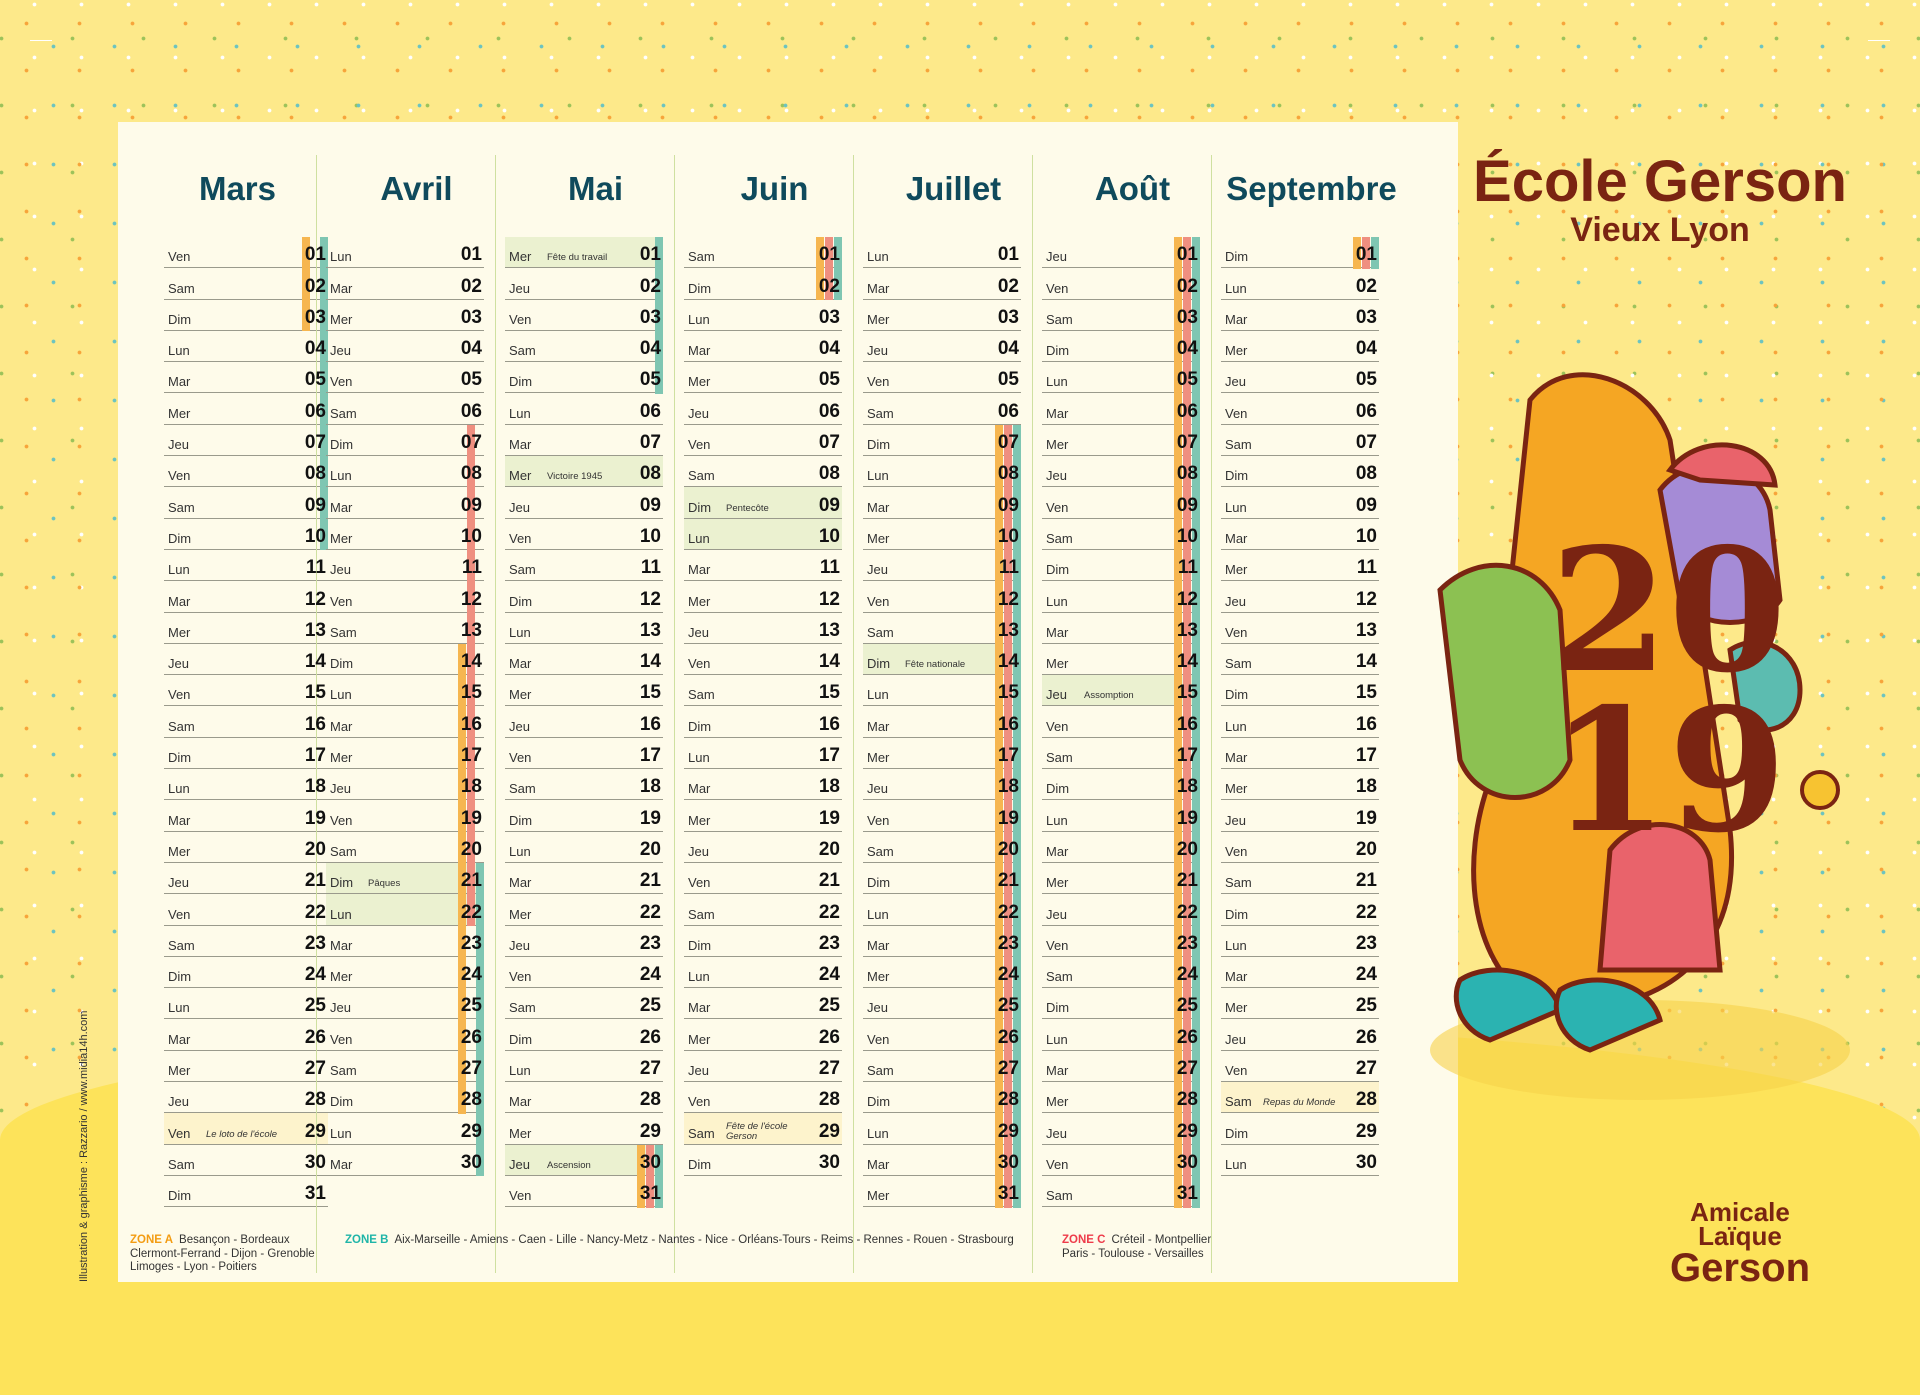 This screenshot has width=1920, height=1395. I want to click on day-row: Jeu 25, so click(942, 1004).